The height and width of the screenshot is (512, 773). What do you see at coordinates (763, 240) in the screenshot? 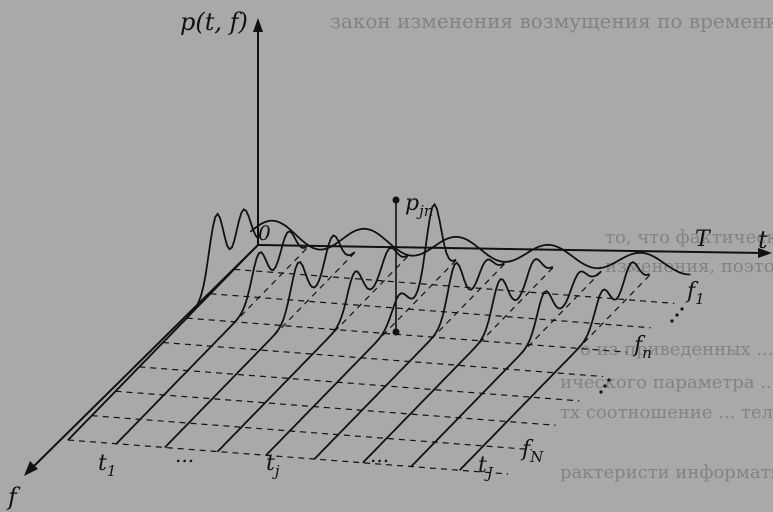
I see `t-axis-label: t` at bounding box center [763, 240].